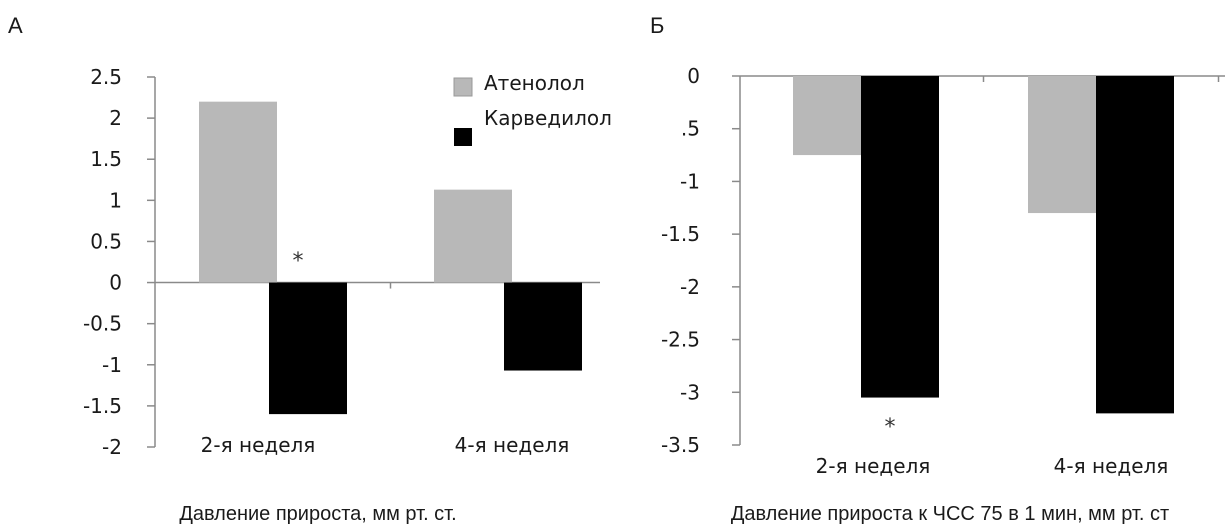  Describe the element at coordinates (102, 324) in the screenshot. I see `y-tick-label: -0.5` at that location.